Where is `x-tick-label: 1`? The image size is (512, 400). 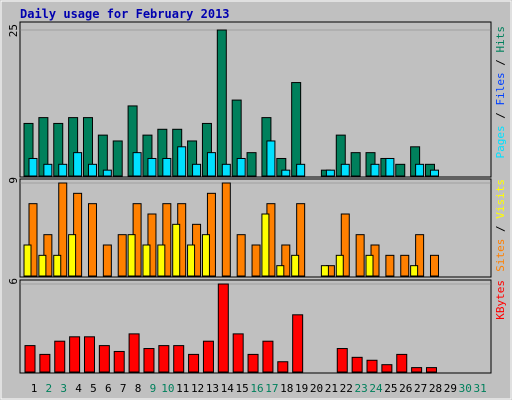 x-tick-label: 1 is located at coordinates (34, 388).